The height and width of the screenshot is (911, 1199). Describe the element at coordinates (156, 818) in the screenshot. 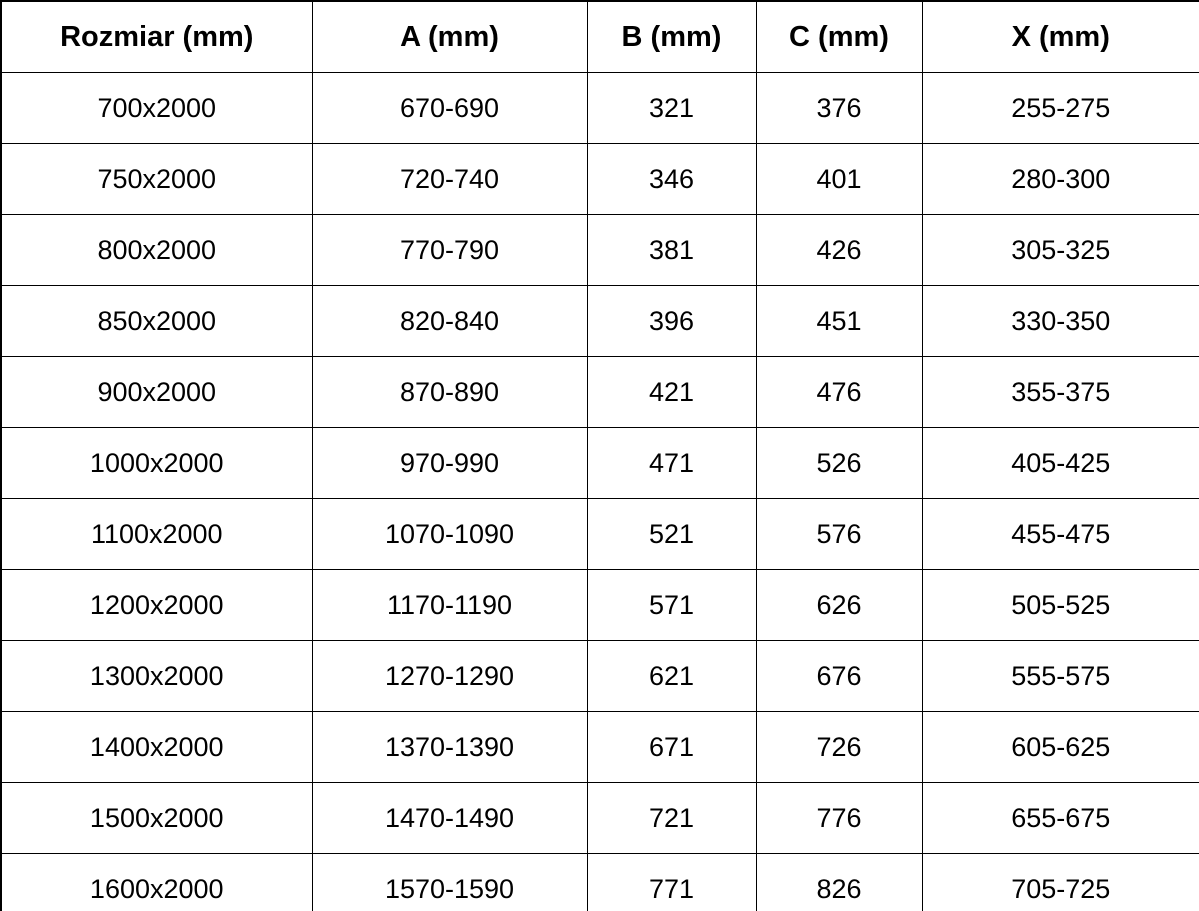

I see `table-cell: 1500x2000` at that location.